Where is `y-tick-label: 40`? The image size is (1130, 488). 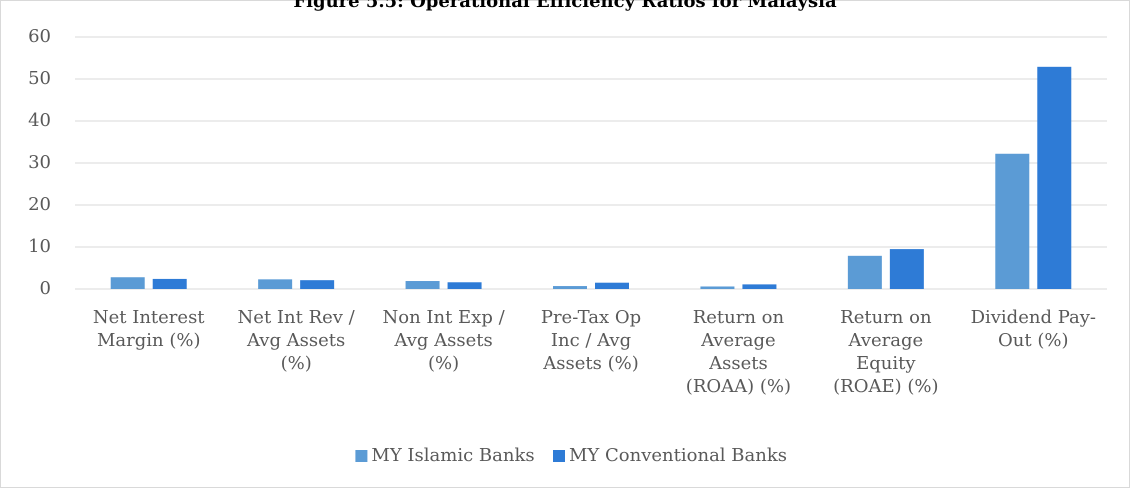
y-tick-label: 40 is located at coordinates (39, 120).